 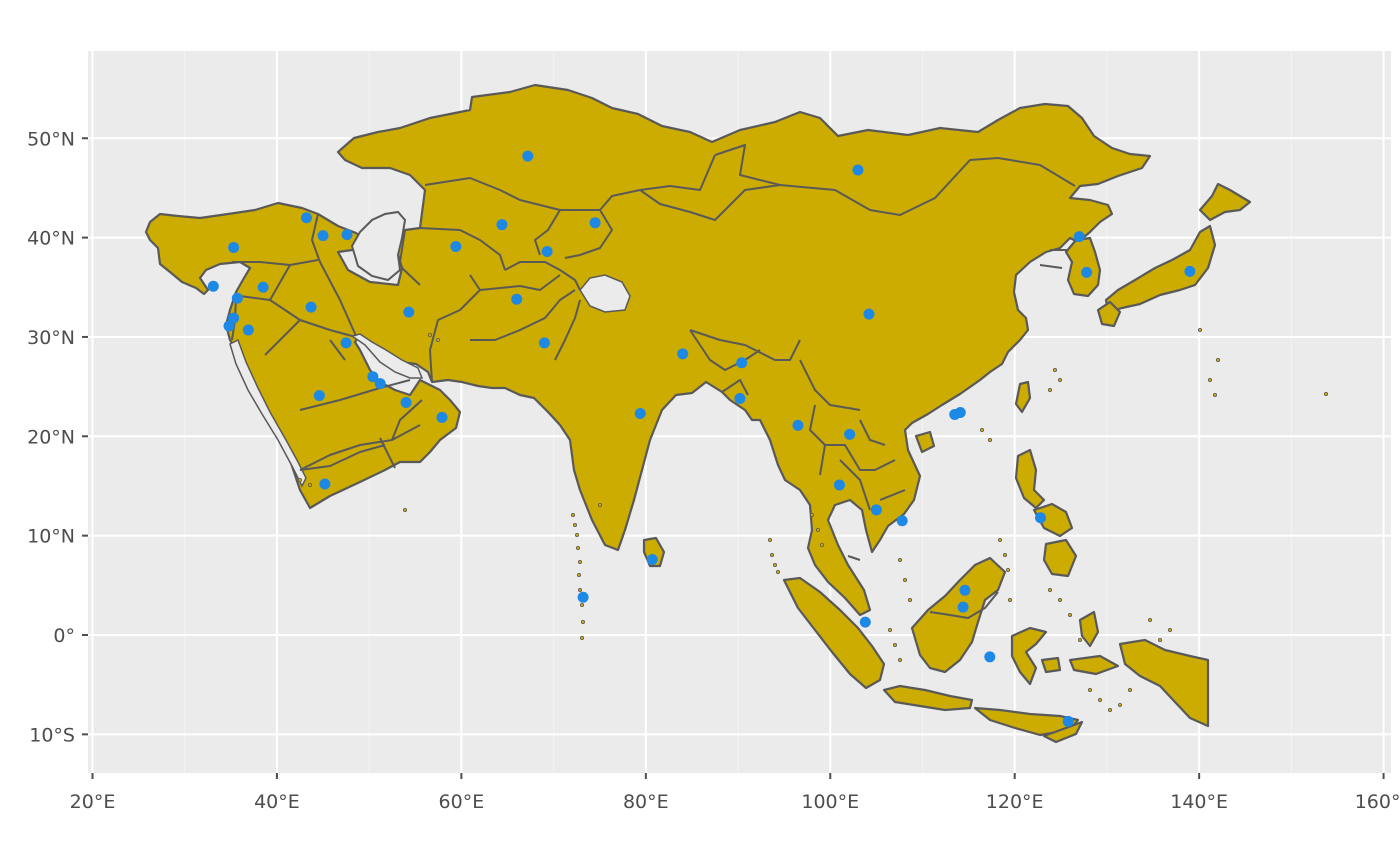 I want to click on x-tick-label: 120°E, so click(x=1015, y=802).